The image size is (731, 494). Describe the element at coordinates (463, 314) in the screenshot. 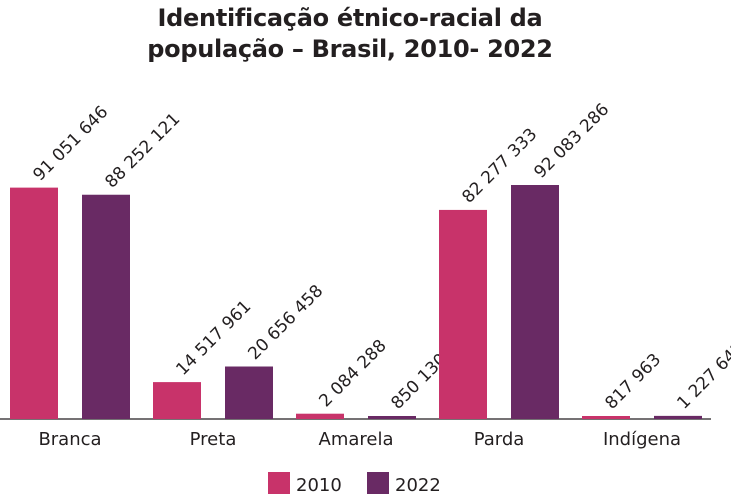

I see `bar-parda-2010` at that location.